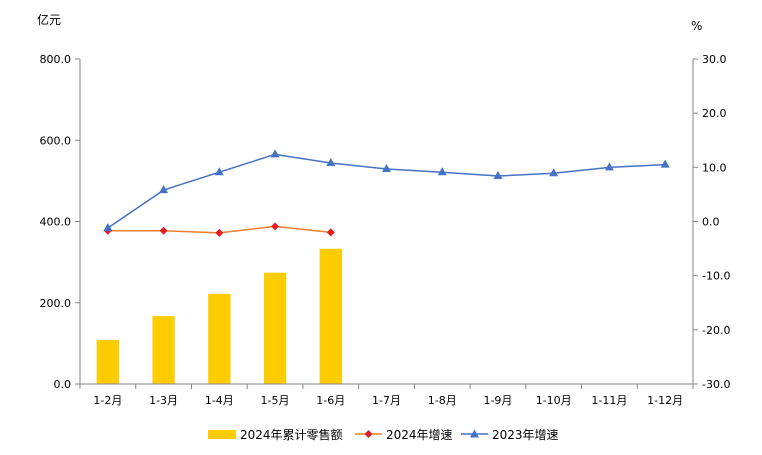 The image size is (762, 455). What do you see at coordinates (275, 400) in the screenshot?
I see `x-tick-label: 1-5月` at bounding box center [275, 400].